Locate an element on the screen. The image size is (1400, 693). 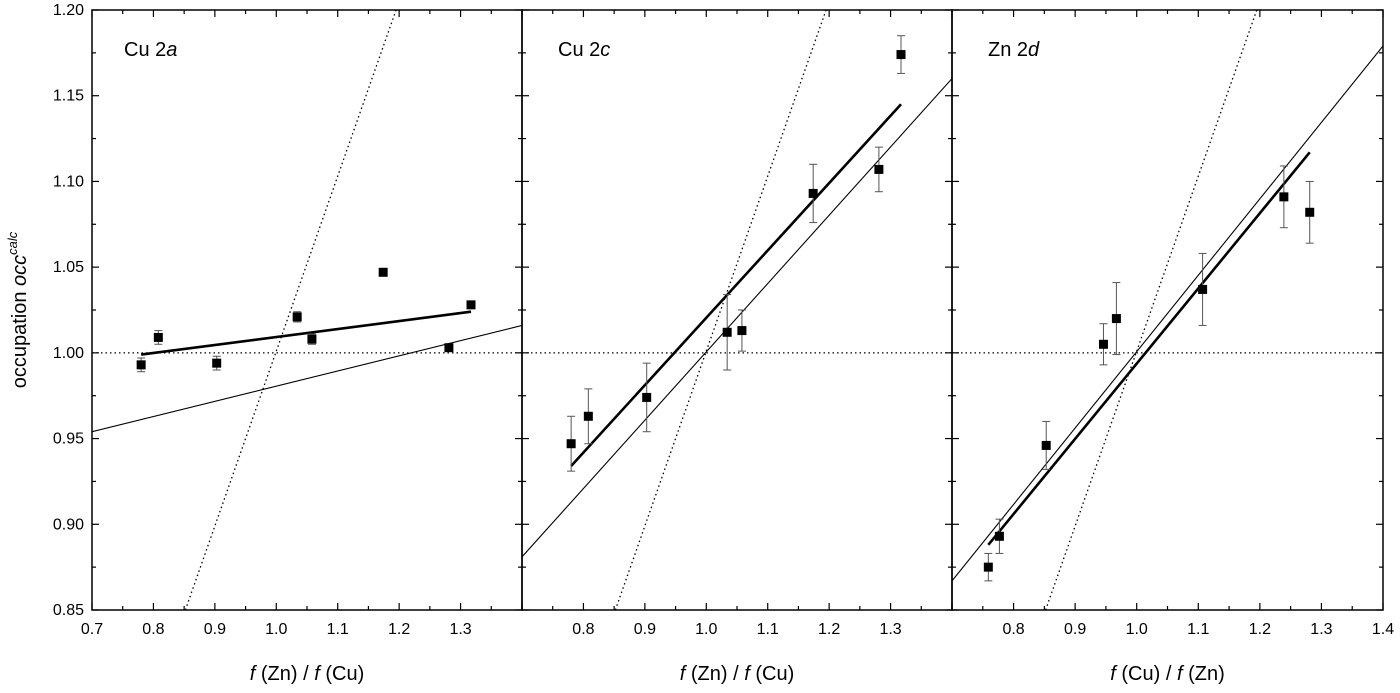
panel-label-italic: a is located at coordinates (171, 50).